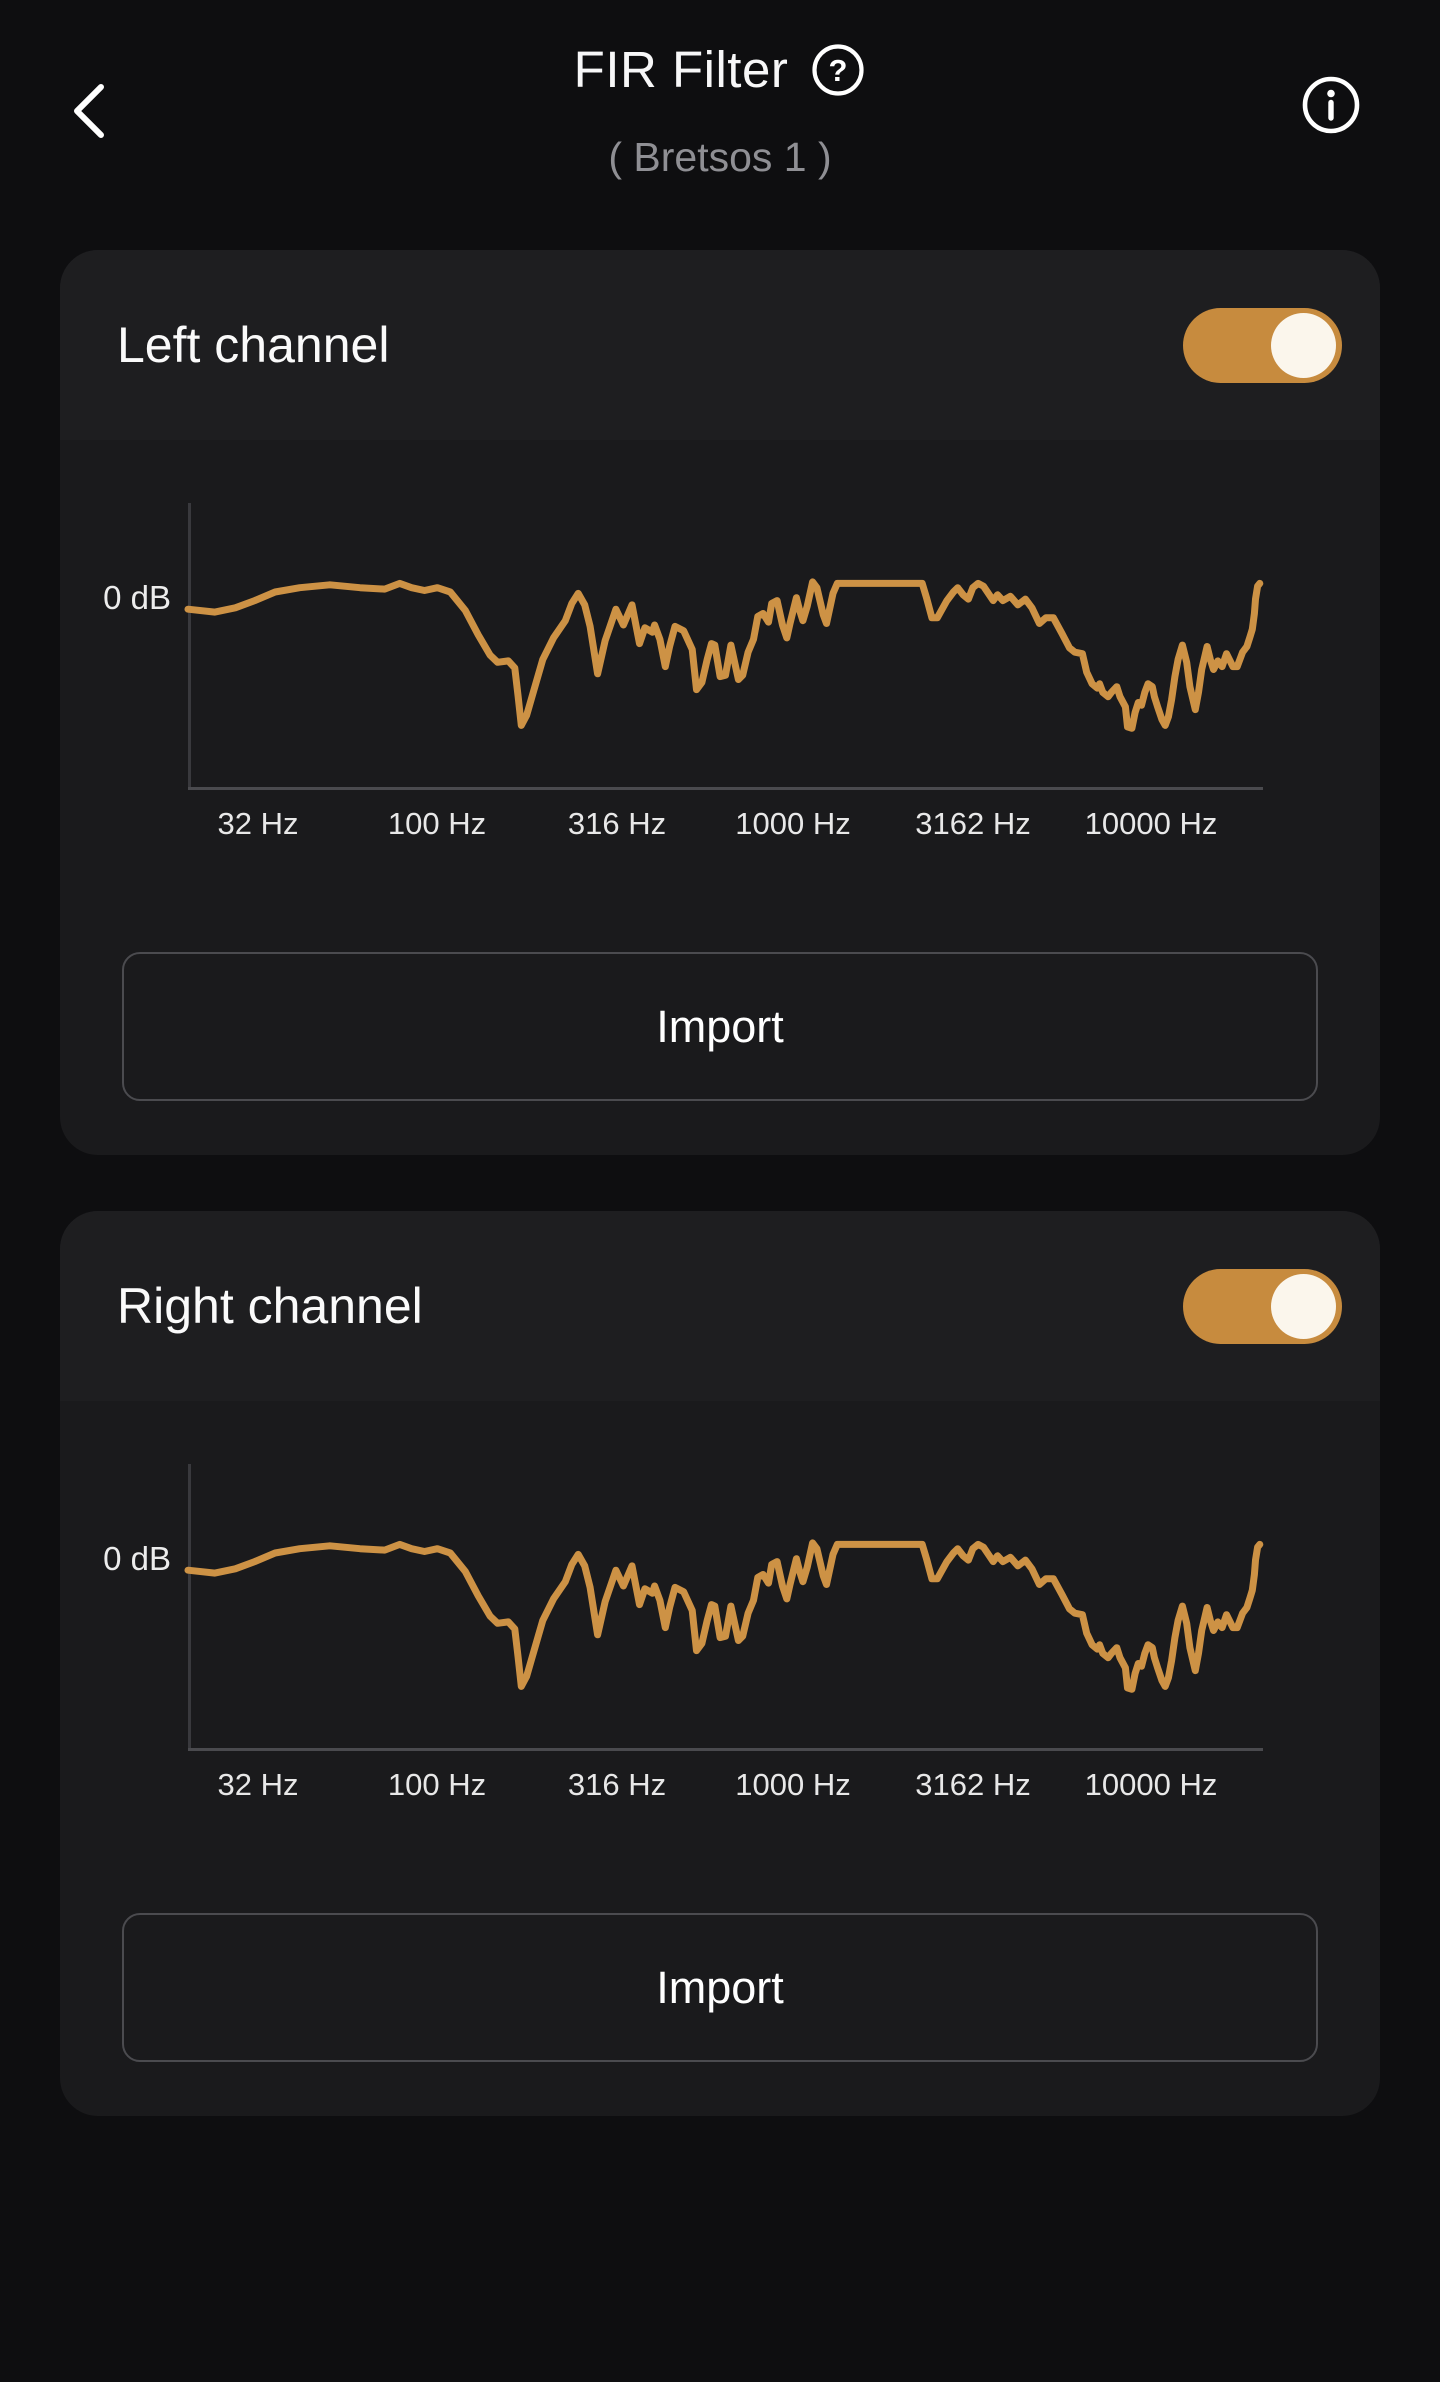 The image size is (1440, 2382). Describe the element at coordinates (253, 345) in the screenshot. I see `channel-title: Left channel` at that location.